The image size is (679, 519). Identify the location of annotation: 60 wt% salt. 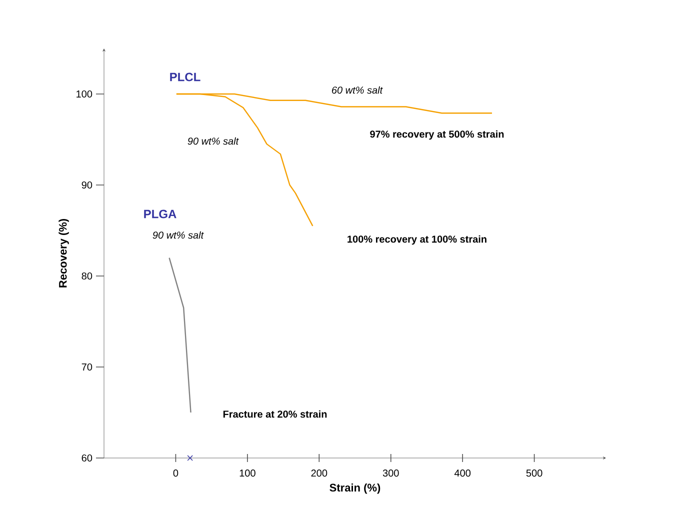
(357, 90).